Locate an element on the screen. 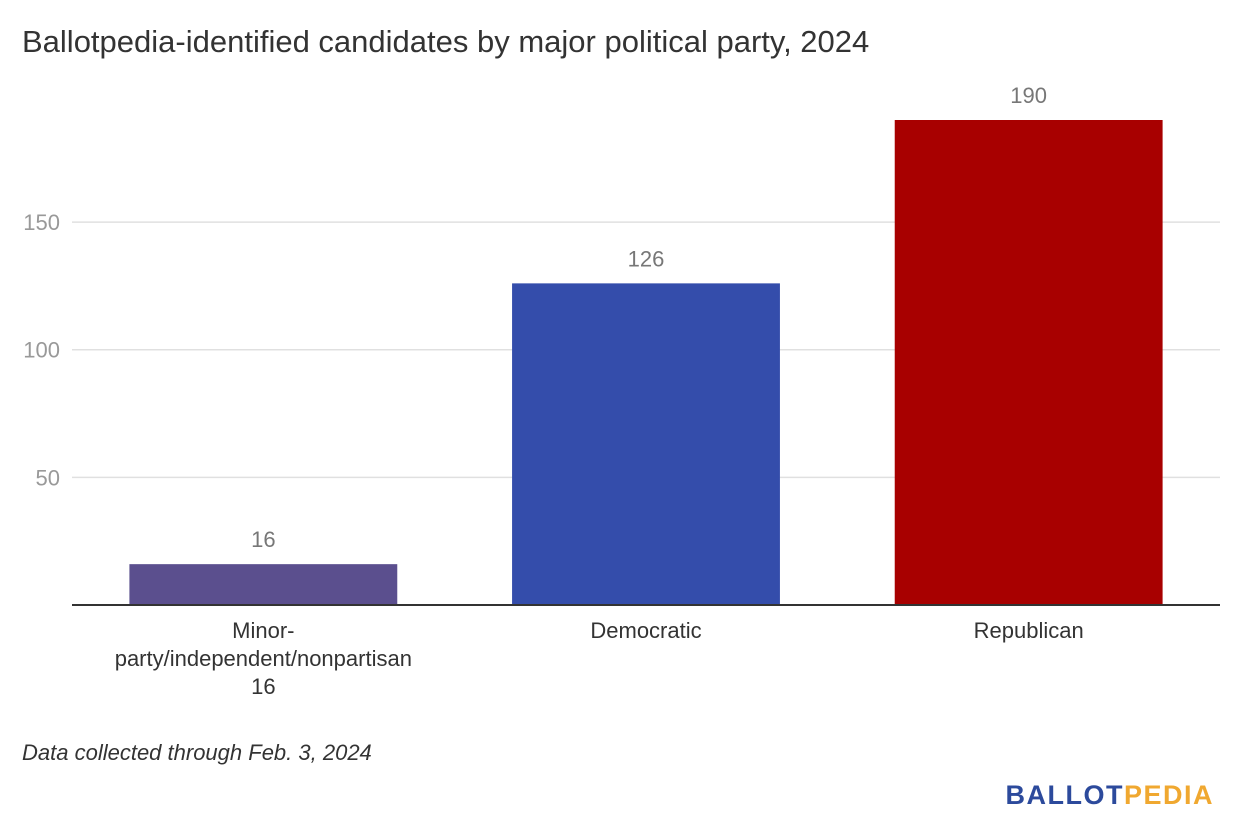 The height and width of the screenshot is (840, 1240). y-tick-label: 100 is located at coordinates (41, 350).